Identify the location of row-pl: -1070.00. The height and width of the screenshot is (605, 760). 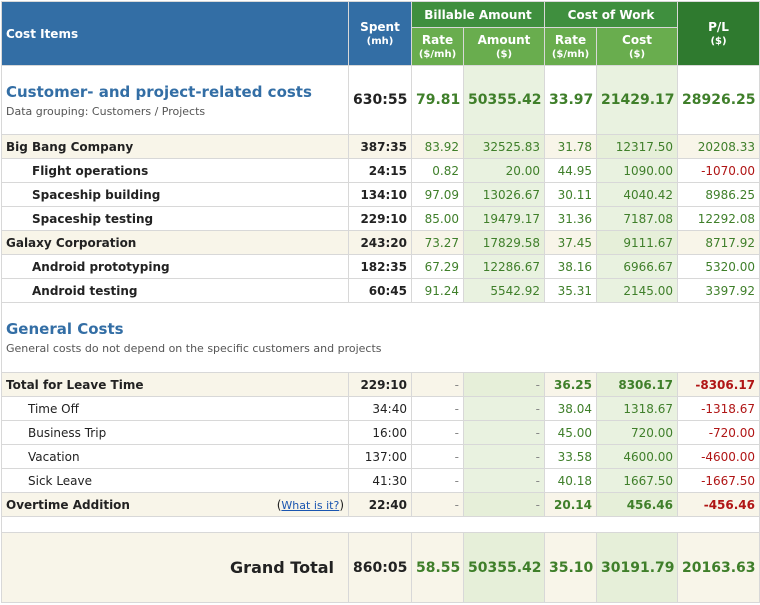
(718, 170).